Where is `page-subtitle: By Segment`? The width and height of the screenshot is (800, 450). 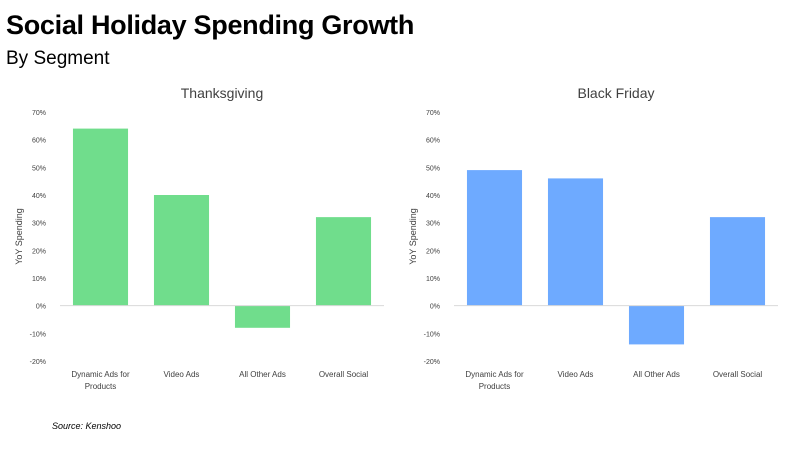 page-subtitle: By Segment is located at coordinates (58, 58).